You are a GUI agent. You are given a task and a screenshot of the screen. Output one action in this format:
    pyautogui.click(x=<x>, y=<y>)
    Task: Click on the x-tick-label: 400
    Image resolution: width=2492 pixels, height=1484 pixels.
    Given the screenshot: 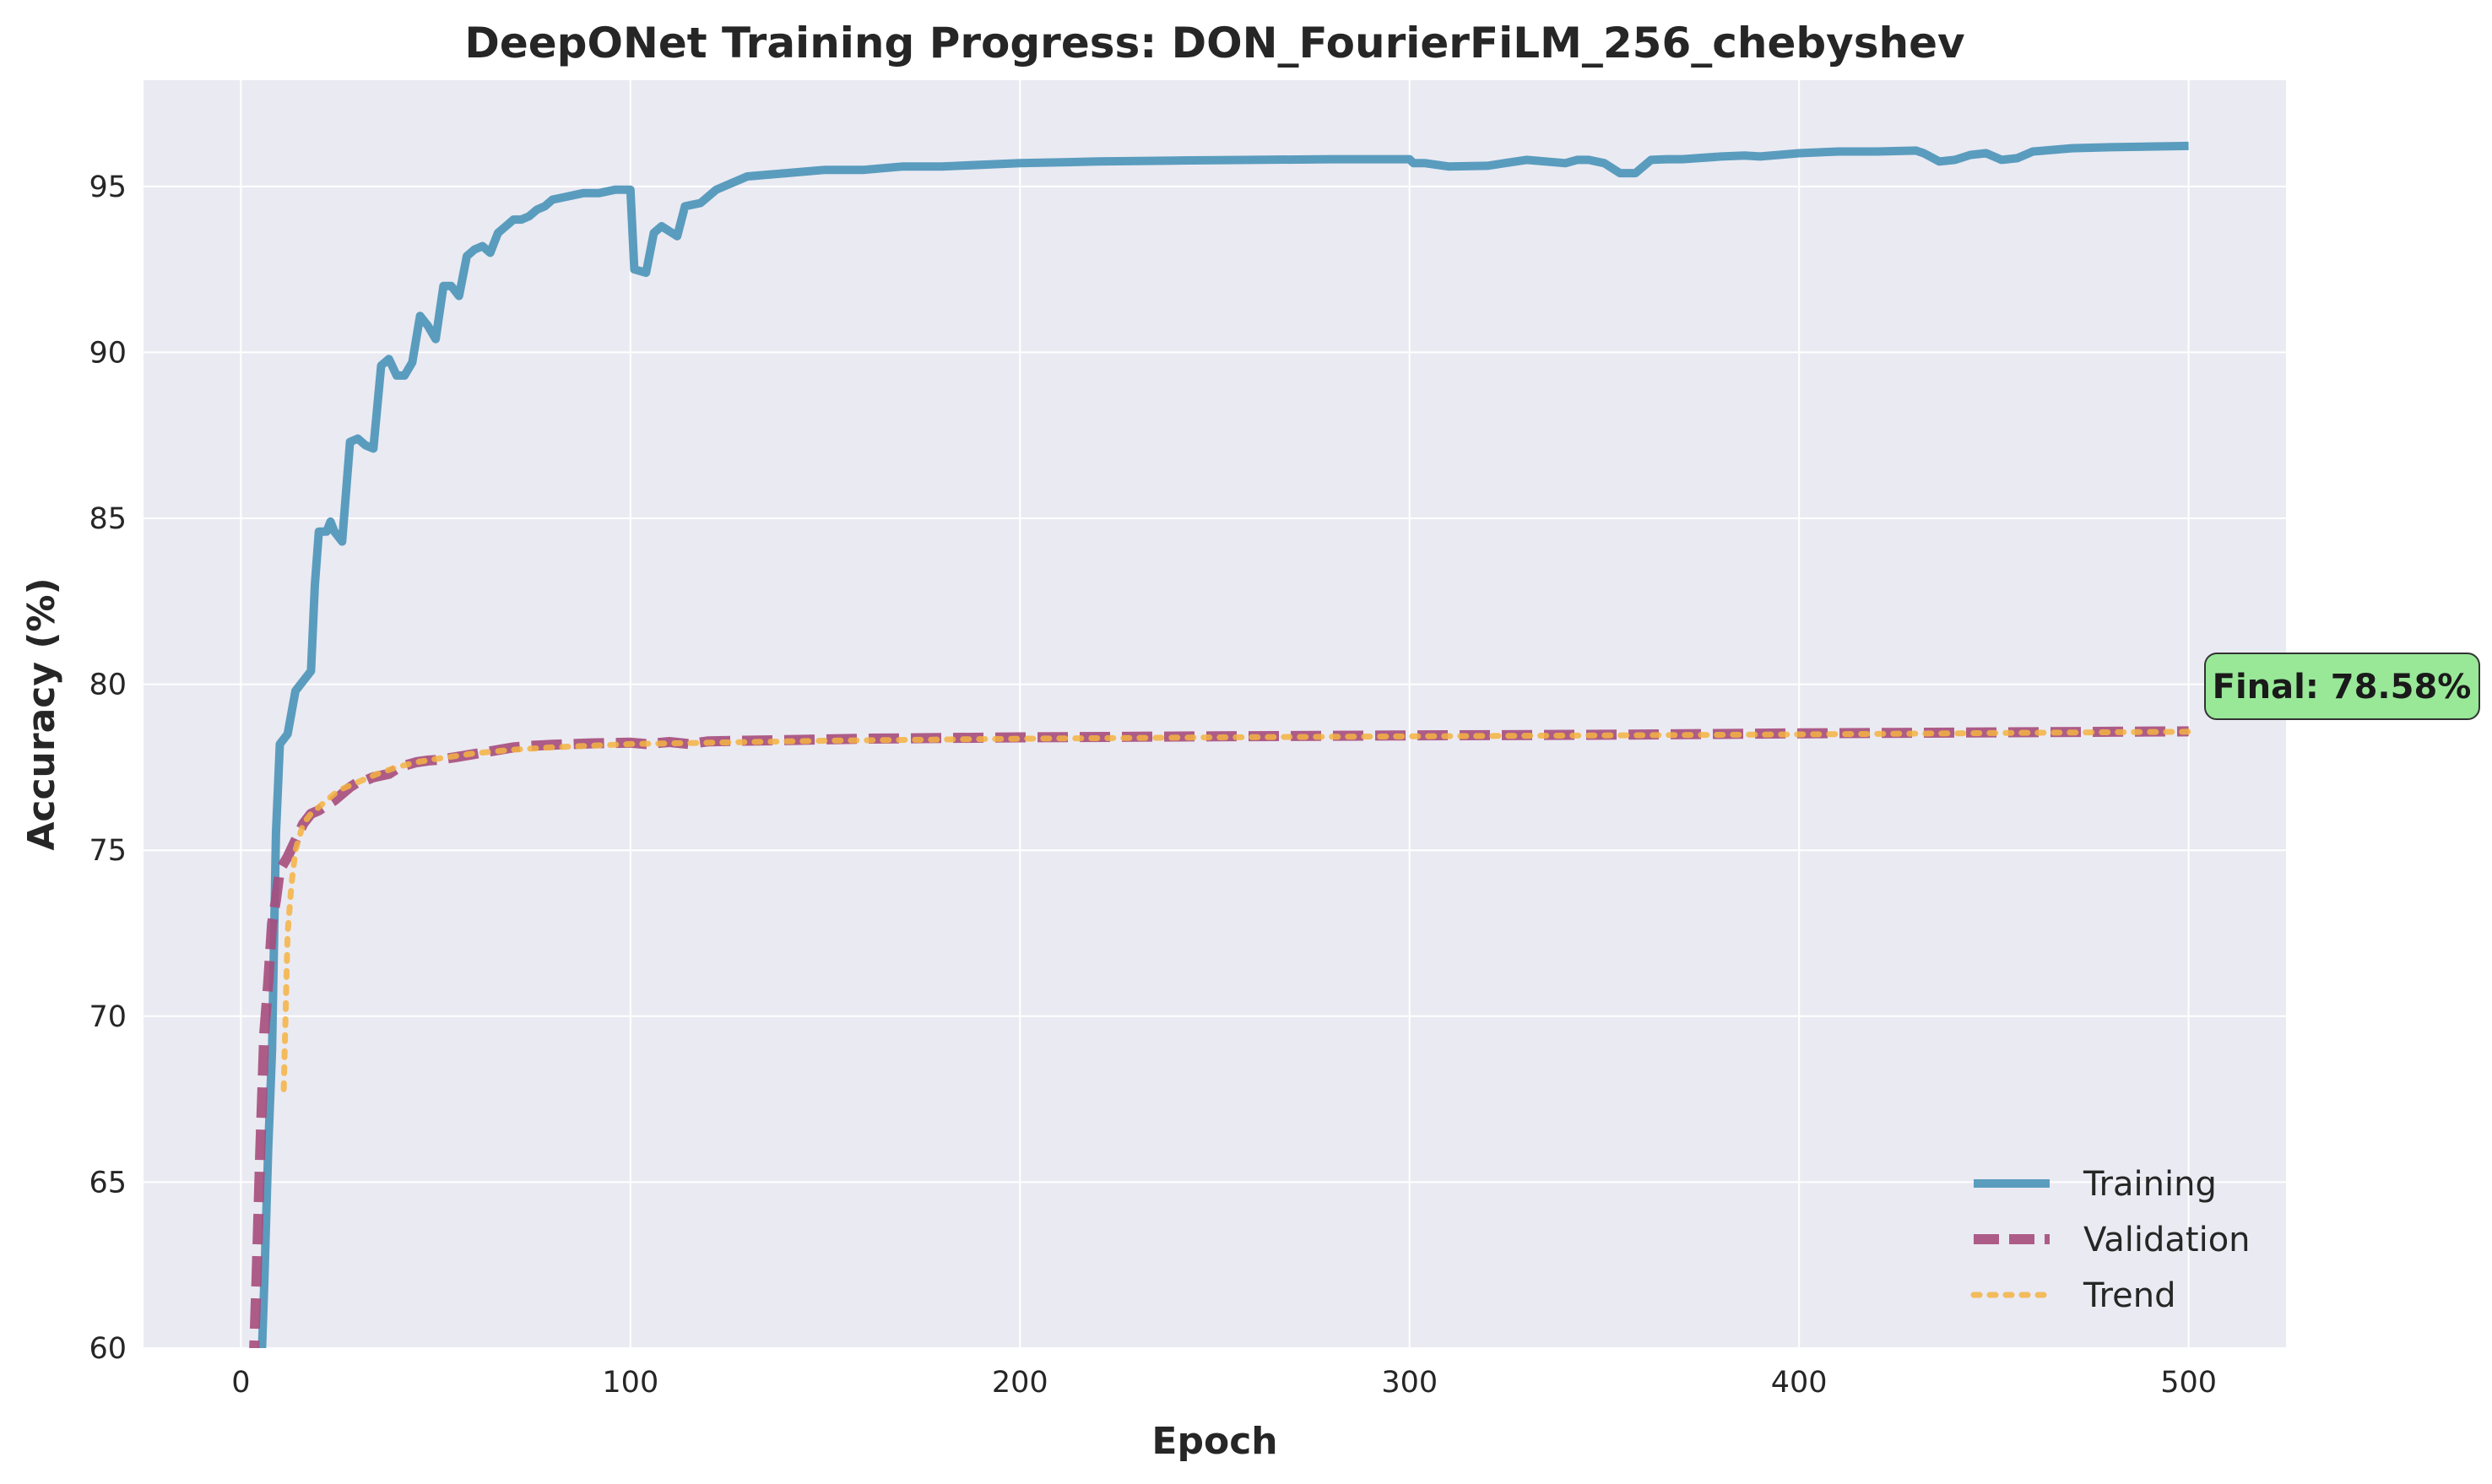 What is the action you would take?
    pyautogui.click(x=1799, y=1383)
    